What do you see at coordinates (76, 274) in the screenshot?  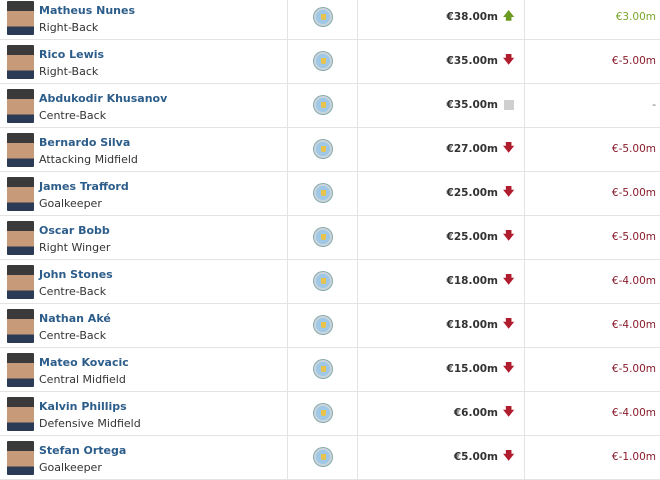 I see `player-name-link: John Stones` at bounding box center [76, 274].